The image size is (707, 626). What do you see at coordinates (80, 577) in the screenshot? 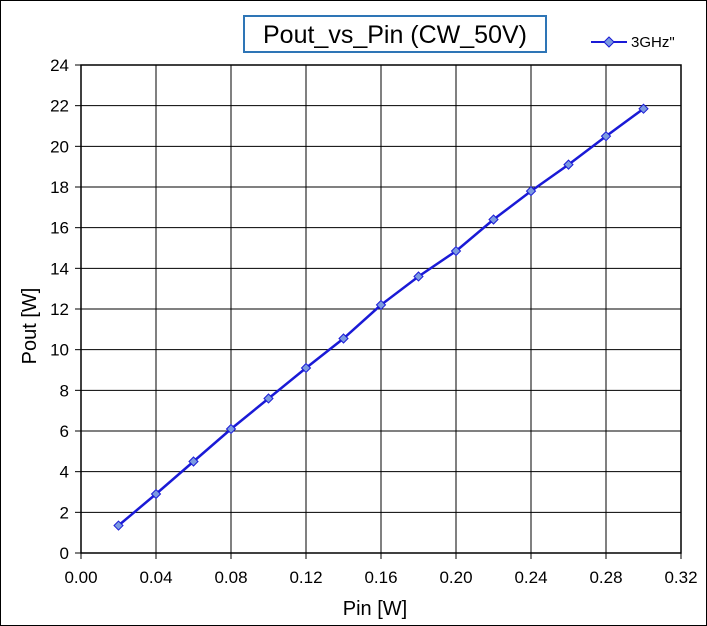
I see `x-tick-label: 0.00` at bounding box center [80, 577].